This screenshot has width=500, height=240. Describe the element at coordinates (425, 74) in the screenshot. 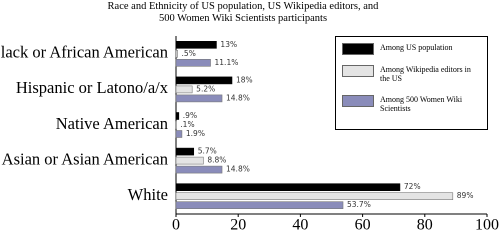

I see `legend-label: Among Wikipedia editors in the US` at that location.